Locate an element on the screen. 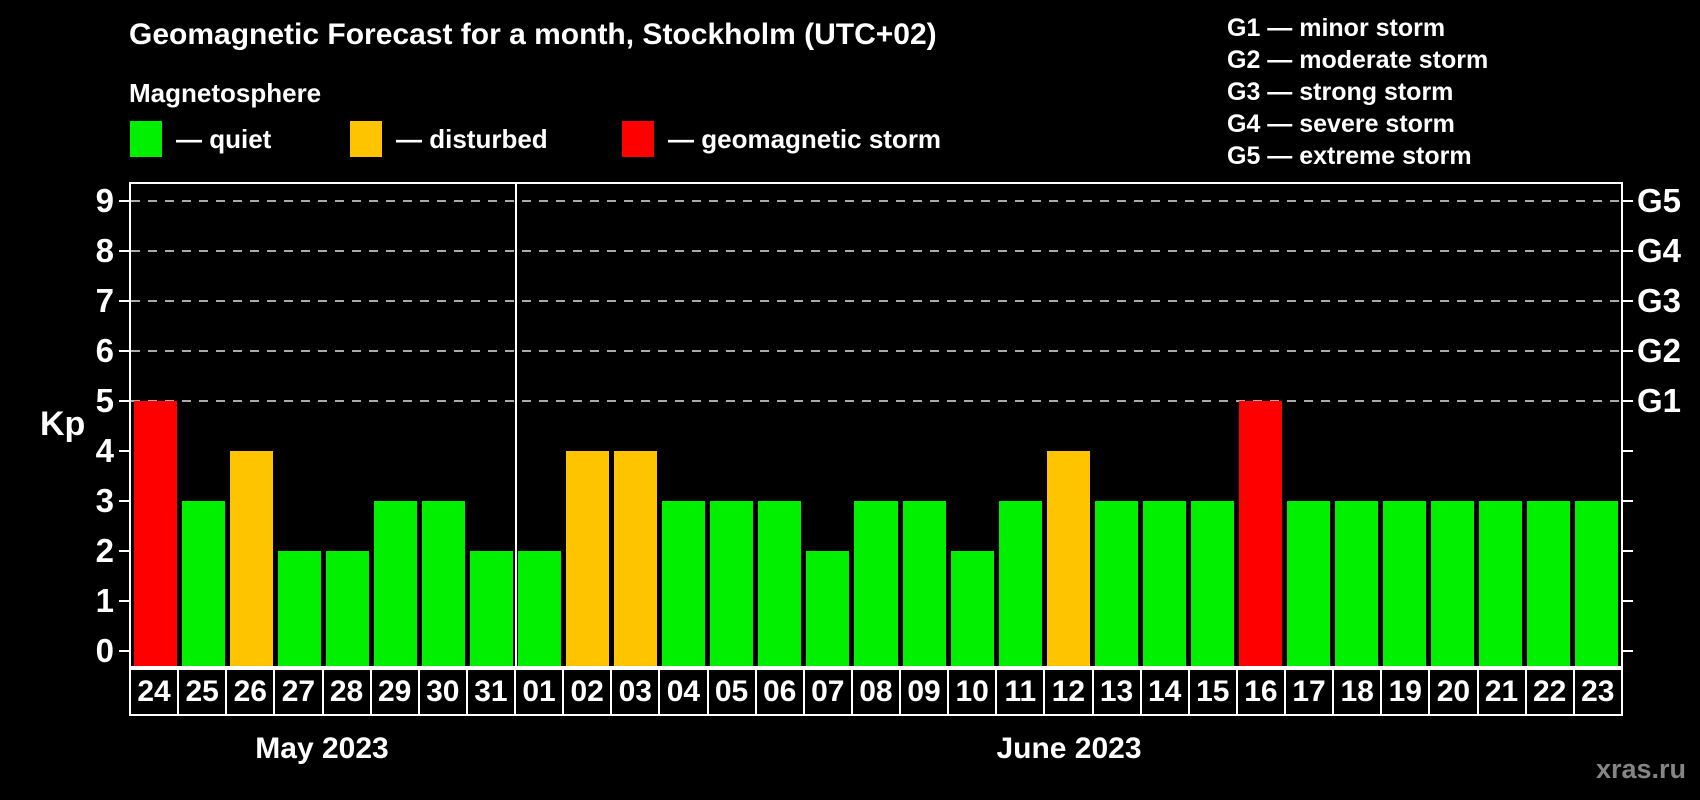  subtitle-magnetosphere: Magnetosphere is located at coordinates (225, 93).